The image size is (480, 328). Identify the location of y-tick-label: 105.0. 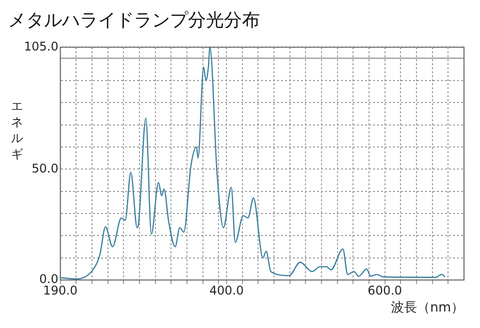
(41, 46).